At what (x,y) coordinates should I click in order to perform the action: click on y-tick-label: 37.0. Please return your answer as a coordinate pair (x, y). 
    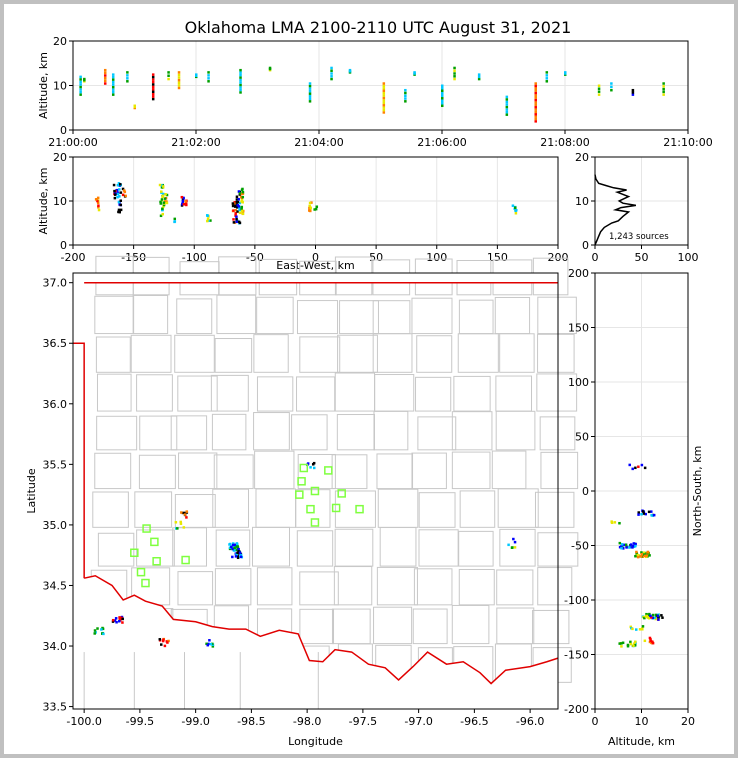
    Looking at the image, I should click on (55, 283).